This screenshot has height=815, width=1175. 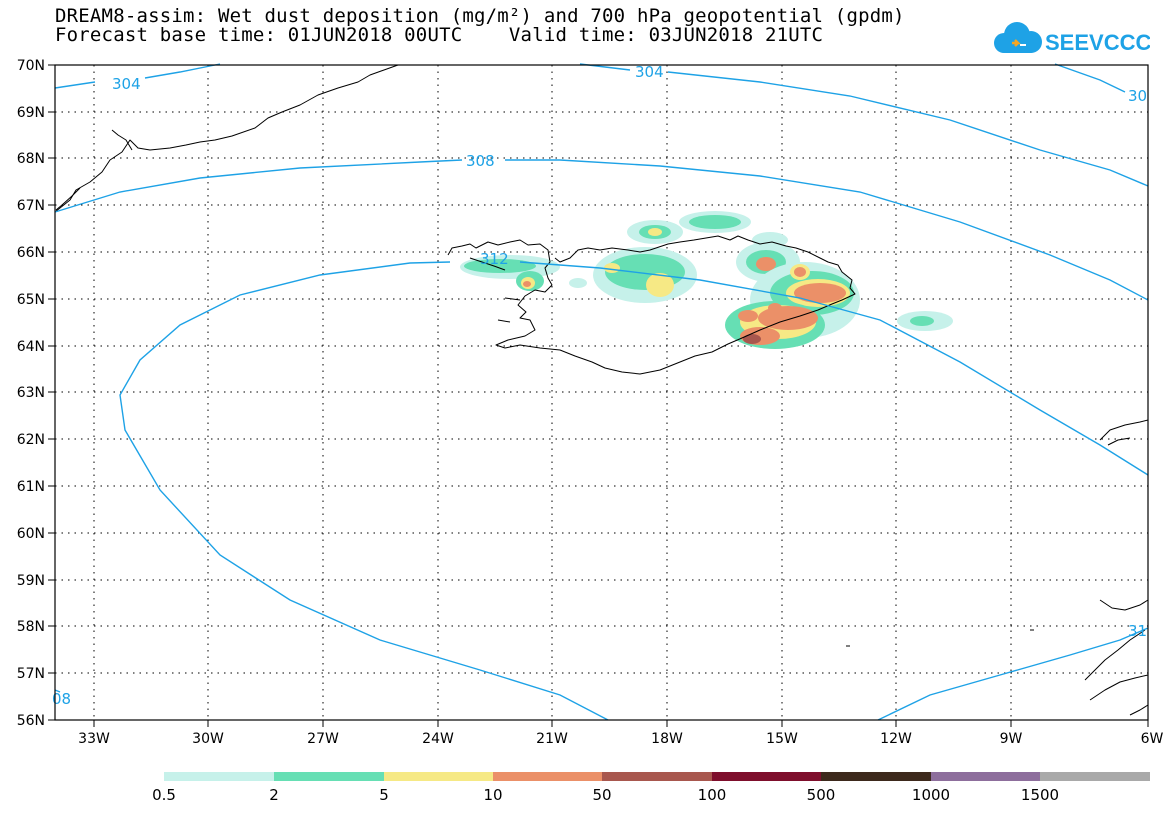 What do you see at coordinates (931, 795) in the screenshot?
I see `colorbar-label: 1000` at bounding box center [931, 795].